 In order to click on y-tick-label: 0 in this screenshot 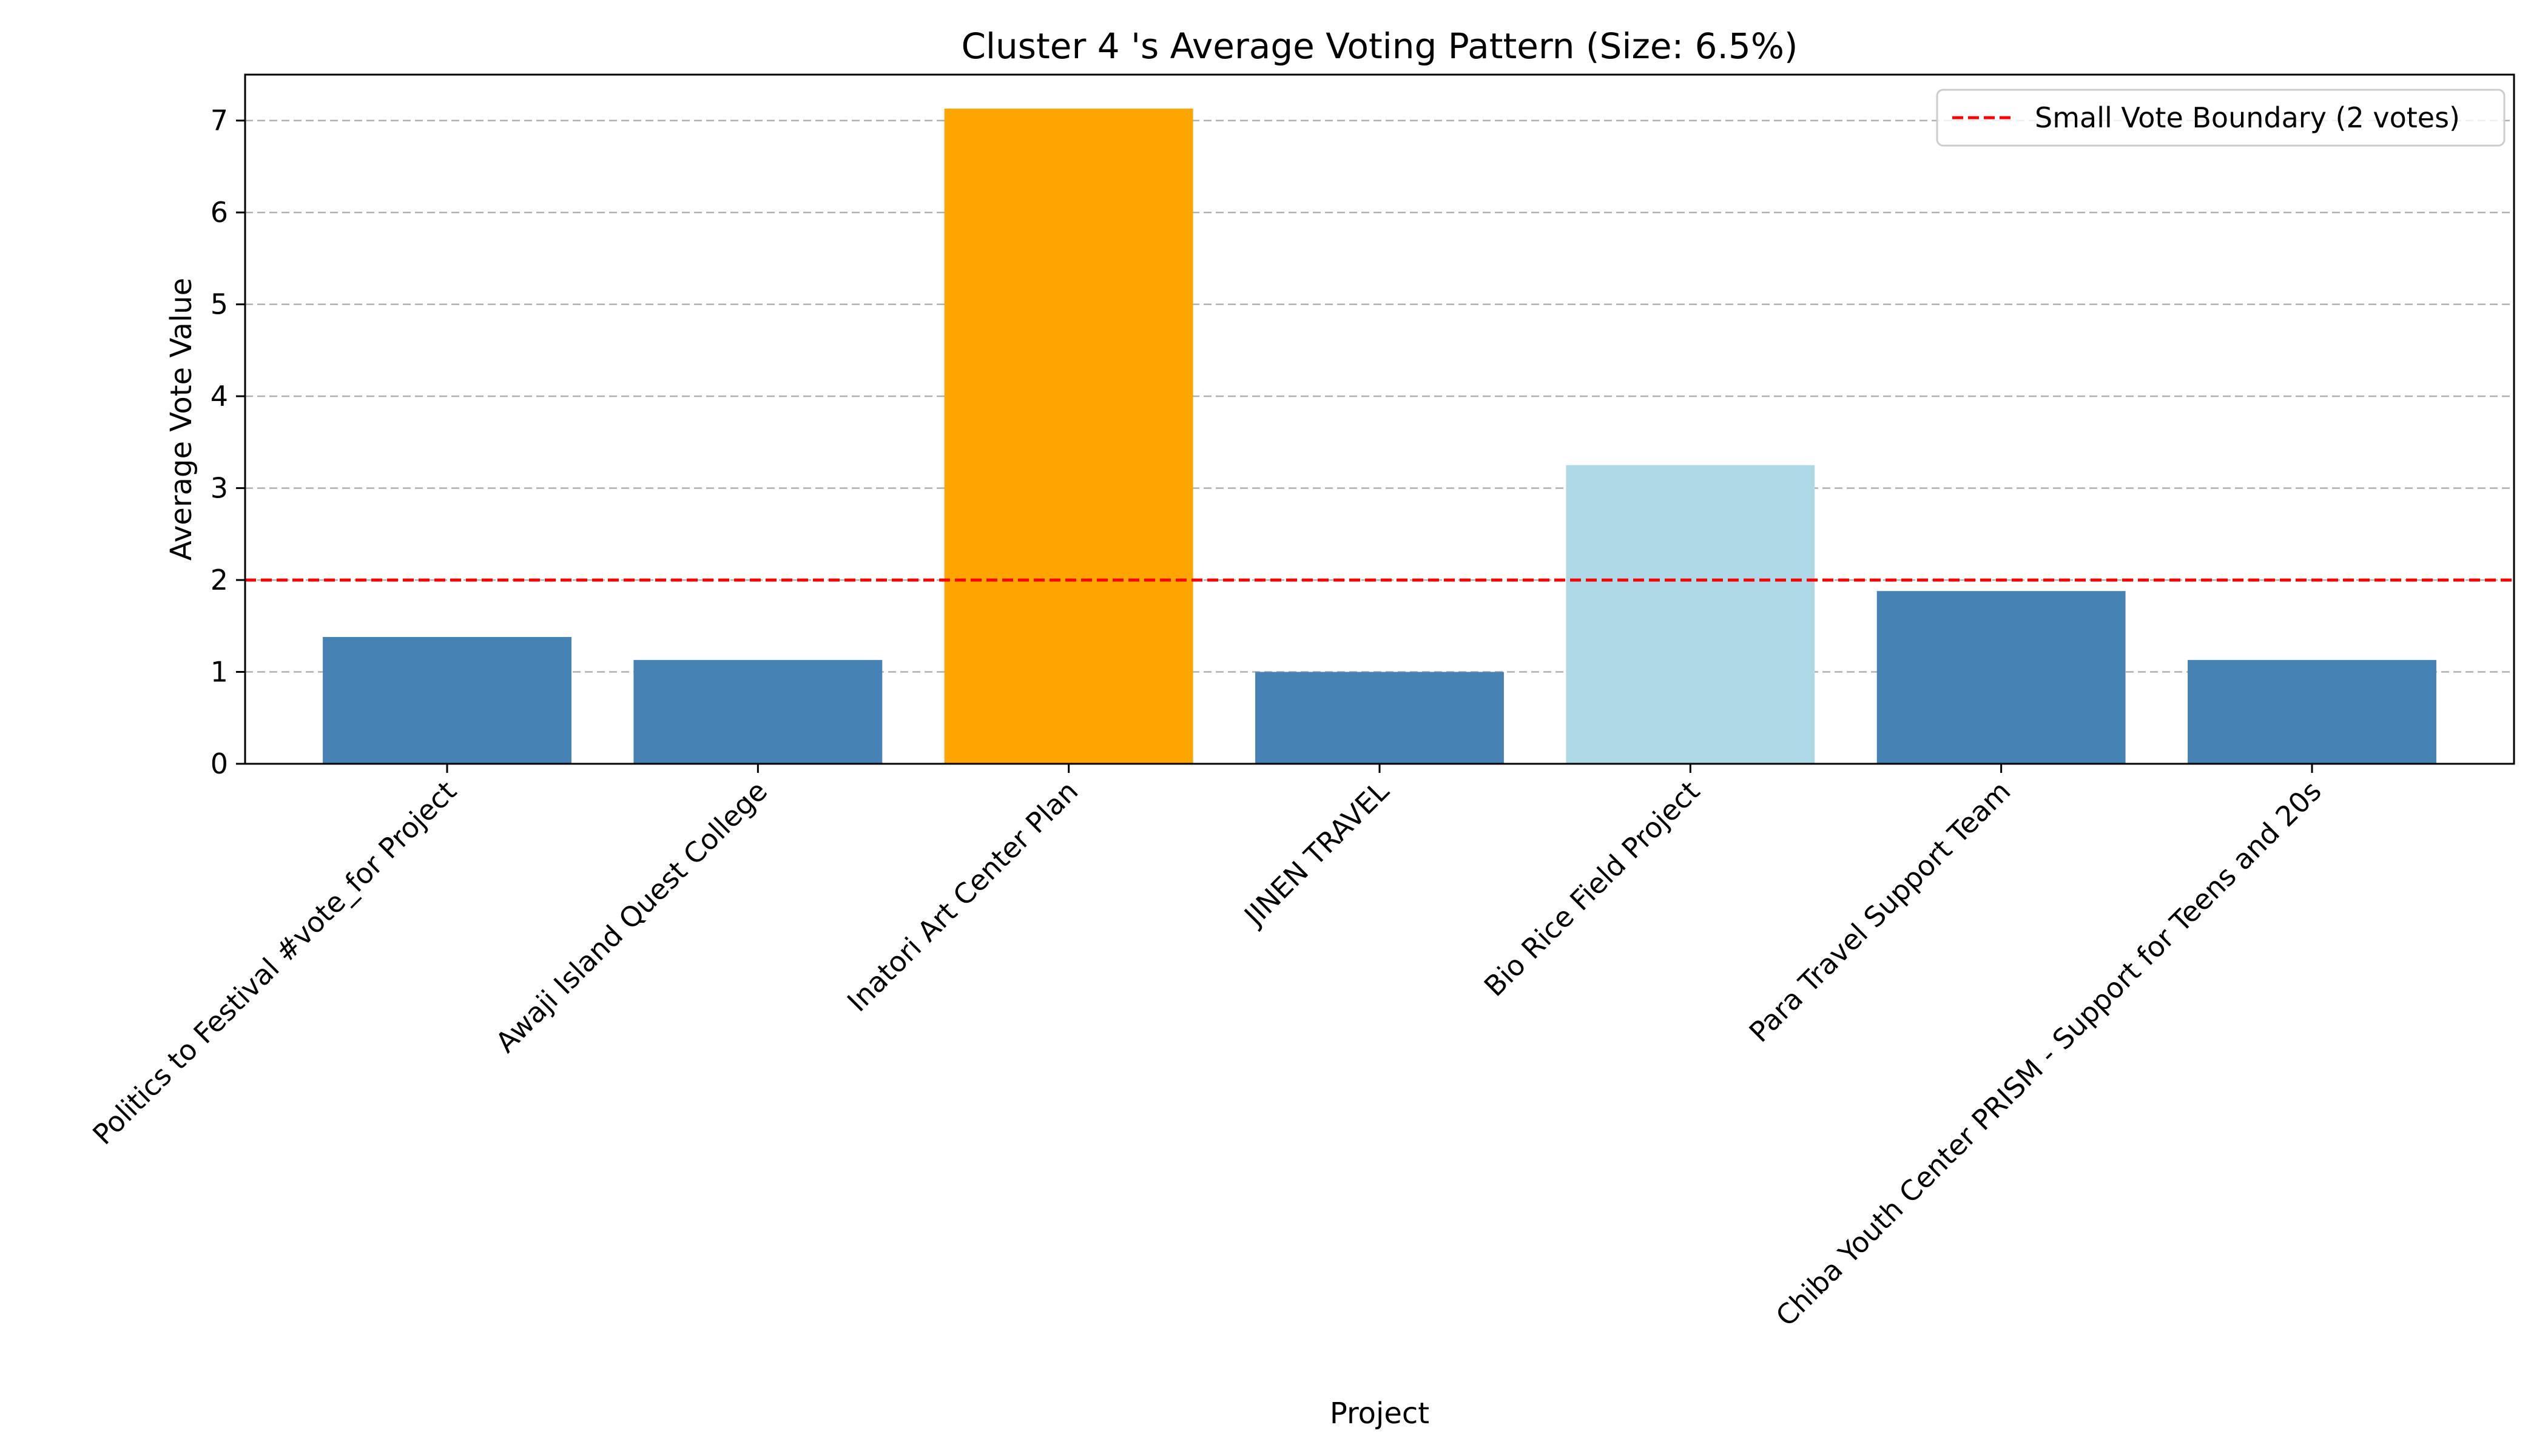, I will do `click(219, 763)`.